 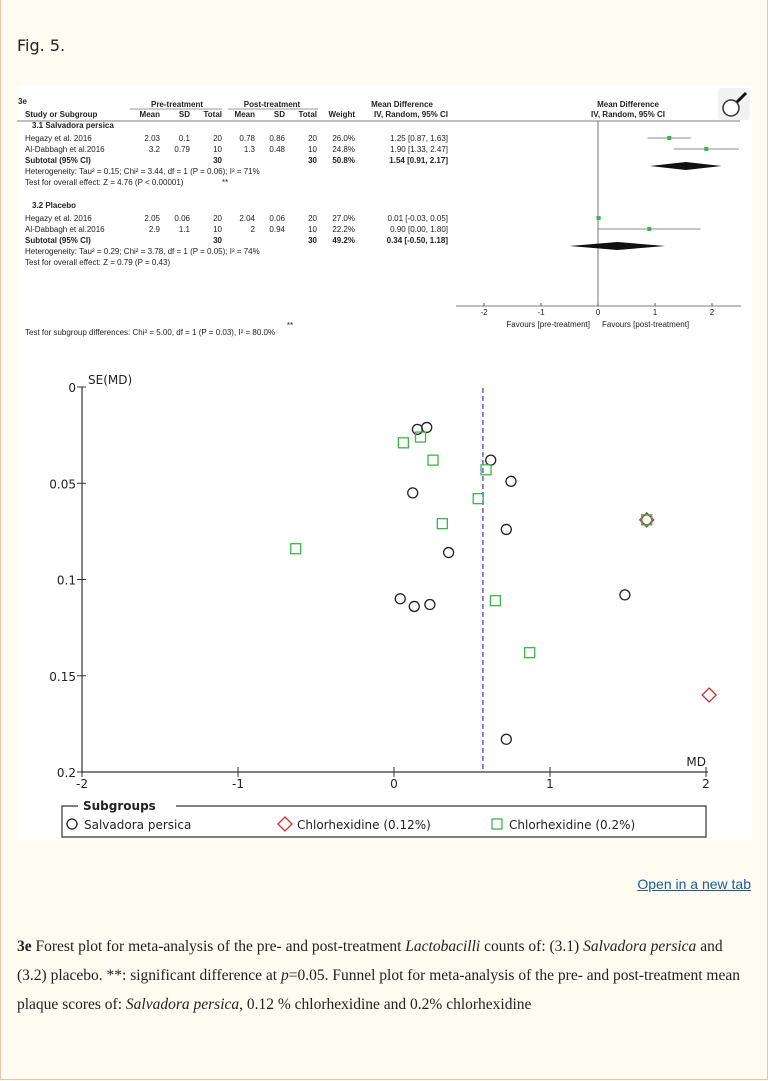 What do you see at coordinates (217, 229) in the screenshot?
I see `study-row-pre_total: 10` at bounding box center [217, 229].